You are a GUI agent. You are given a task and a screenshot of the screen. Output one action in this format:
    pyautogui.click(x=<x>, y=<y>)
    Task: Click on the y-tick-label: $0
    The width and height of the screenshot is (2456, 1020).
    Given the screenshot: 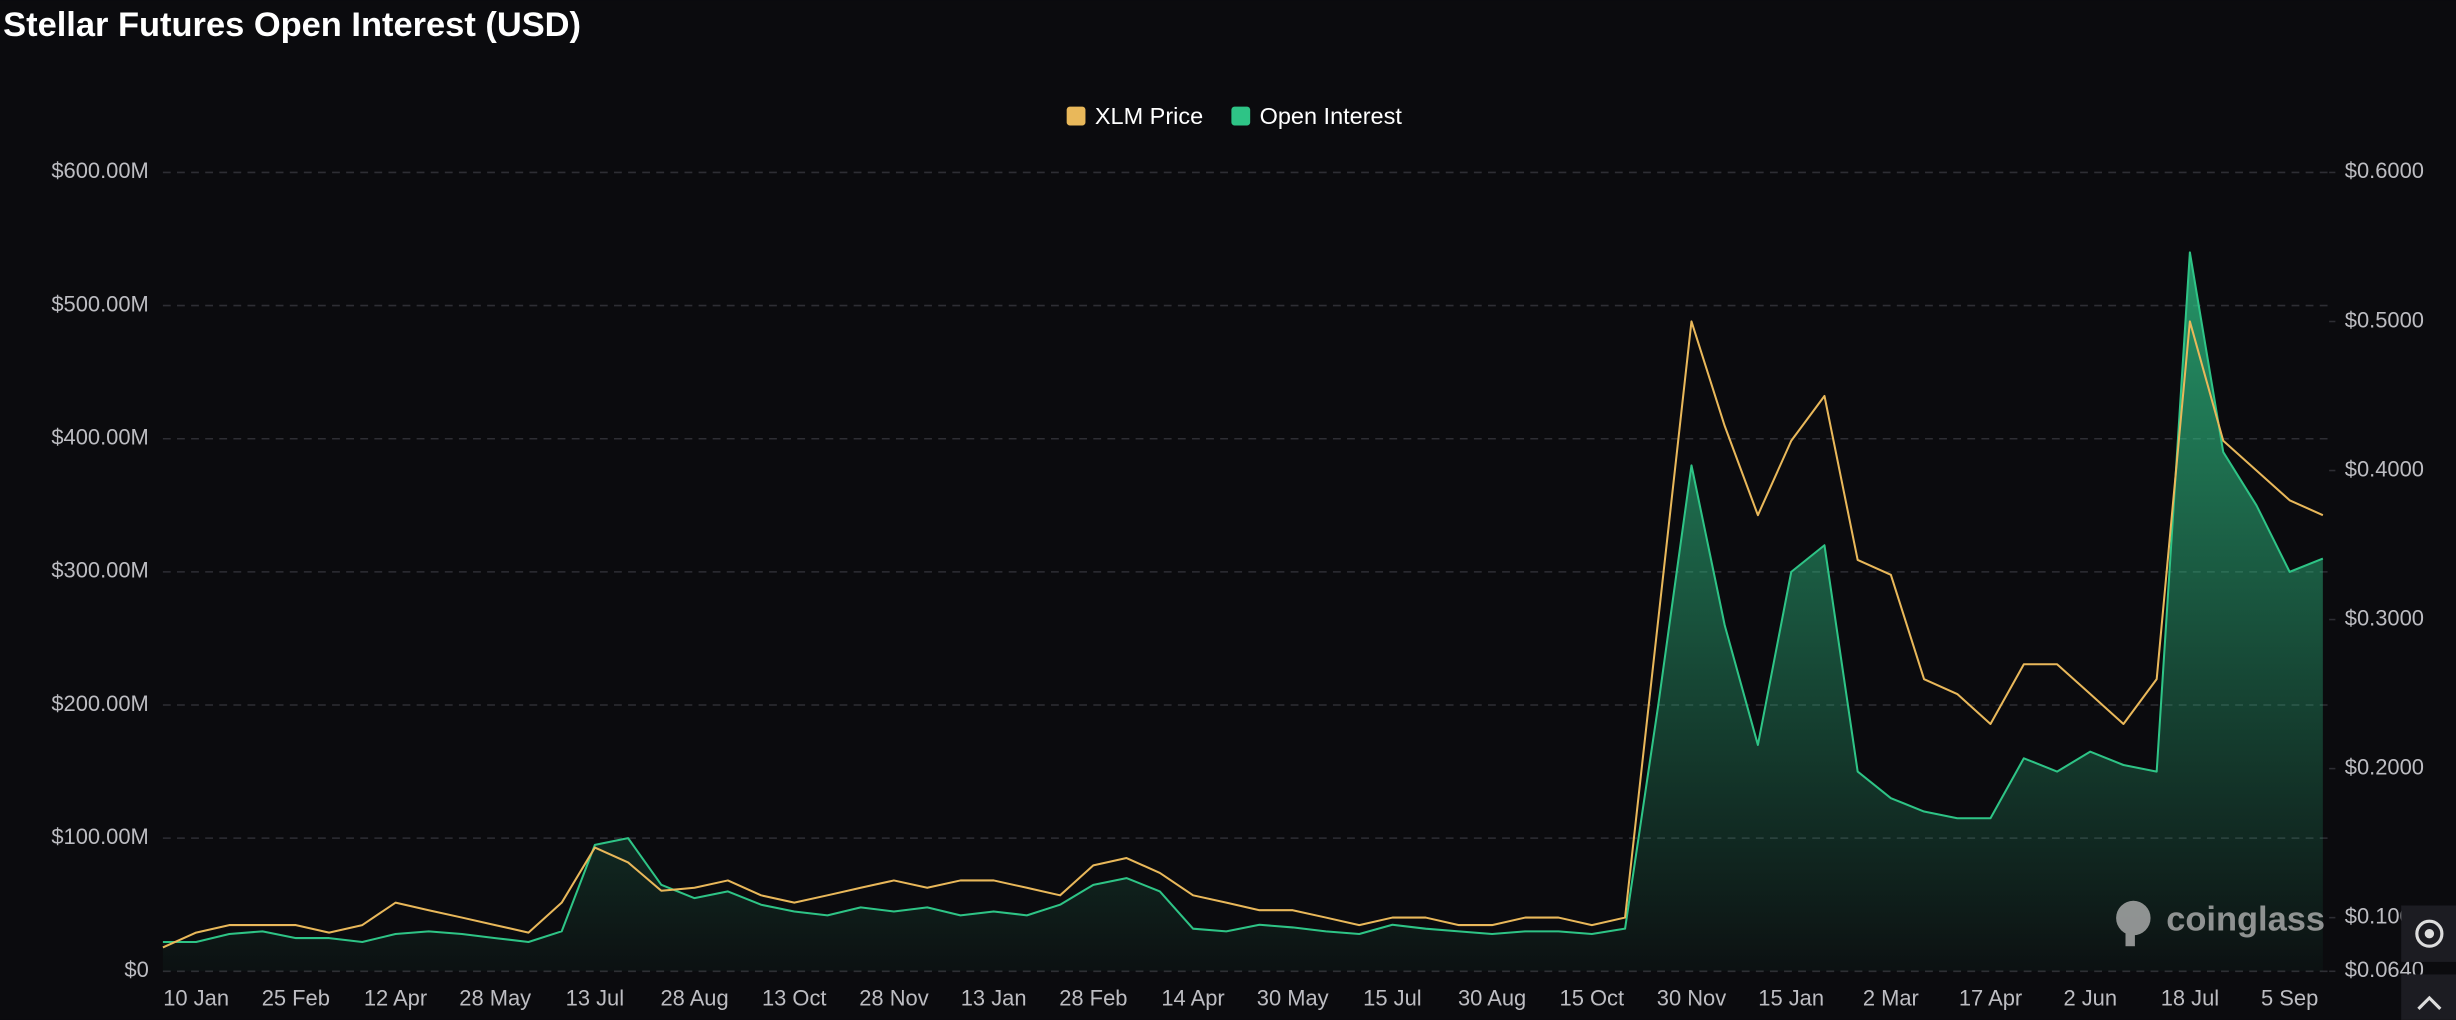 What is the action you would take?
    pyautogui.click(x=136, y=969)
    